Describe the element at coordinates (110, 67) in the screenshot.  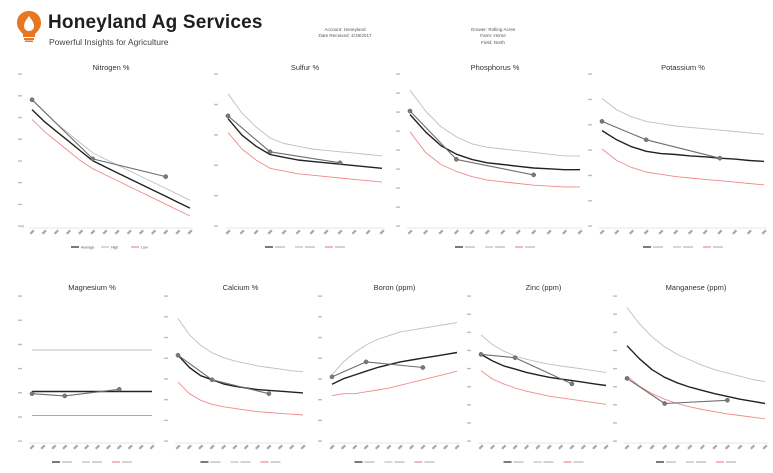
I see `chart-title: Nitrogen %` at that location.